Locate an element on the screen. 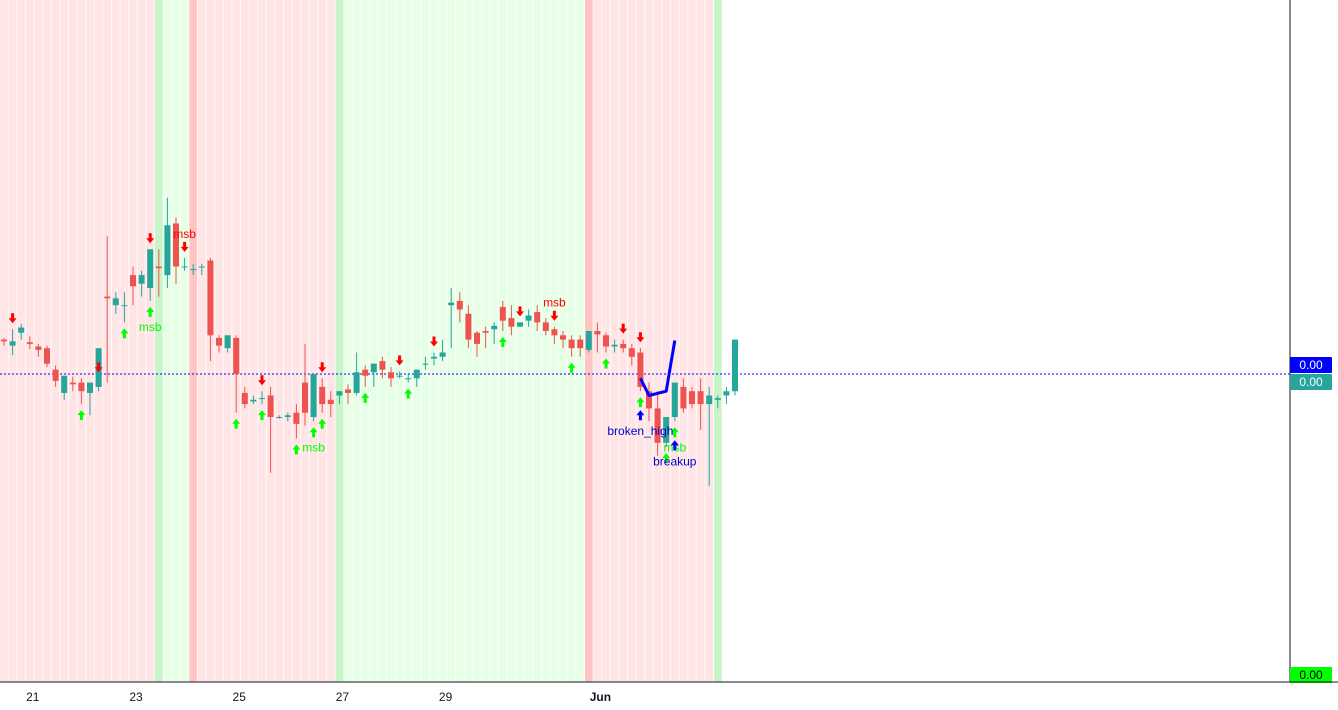  region-bearish is located at coordinates (262, 341).